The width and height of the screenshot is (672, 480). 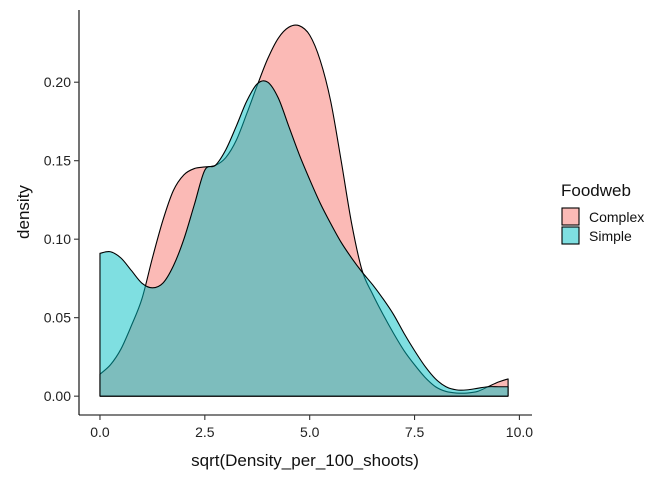 I want to click on x-tick-label: 2.5, so click(x=205, y=432).